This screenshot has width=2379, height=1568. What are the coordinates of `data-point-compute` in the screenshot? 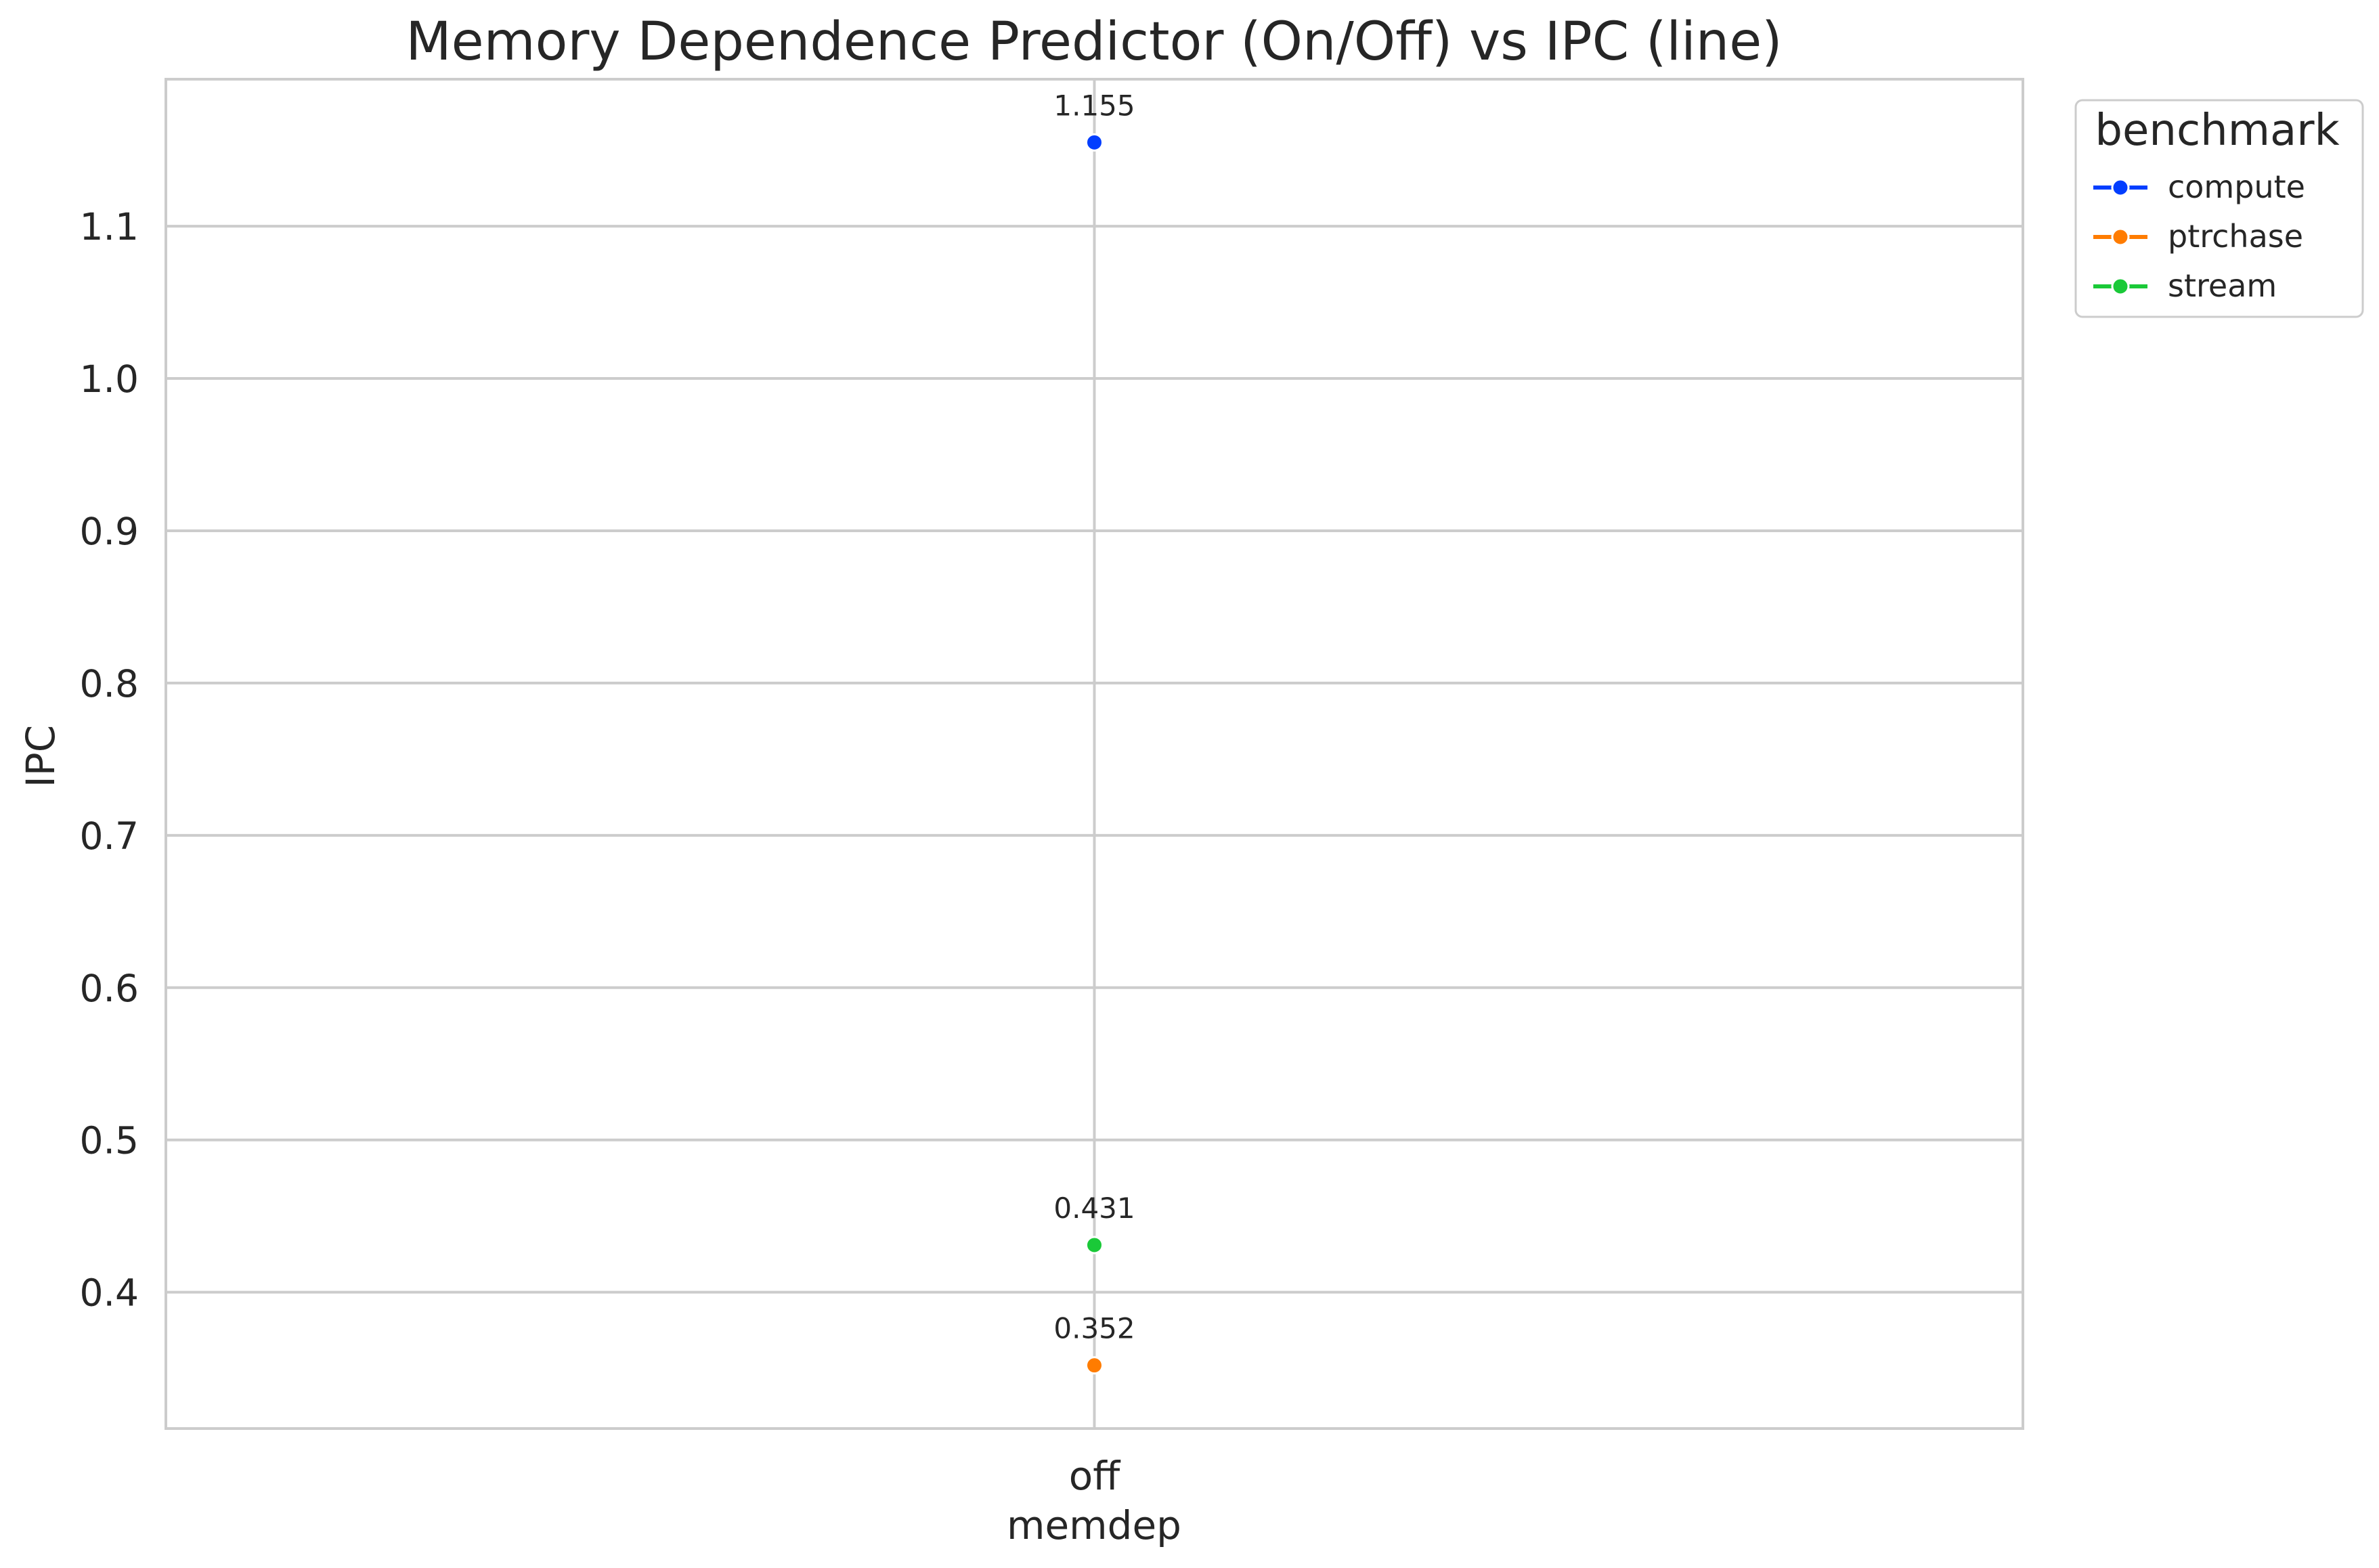 It's located at (1094, 142).